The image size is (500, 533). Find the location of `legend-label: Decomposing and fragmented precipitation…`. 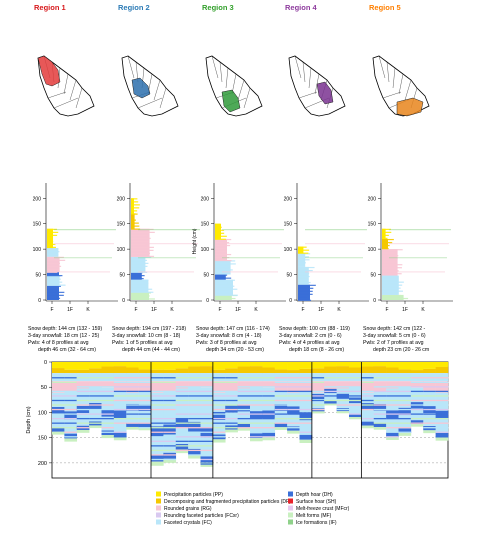

legend-label: Decomposing and fragmented precipitation… is located at coordinates (227, 502).